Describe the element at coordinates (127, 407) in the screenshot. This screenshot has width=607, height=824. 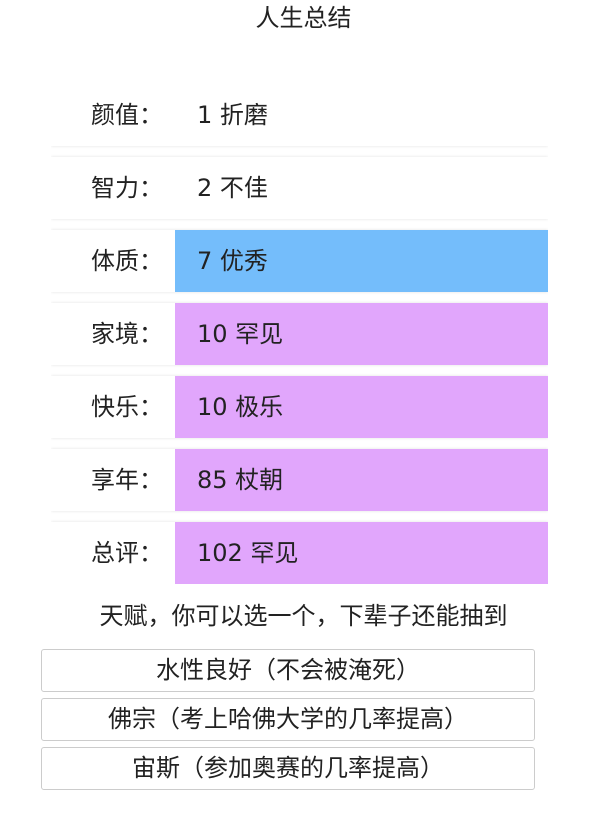
I see `stat-label: 快乐：` at that location.